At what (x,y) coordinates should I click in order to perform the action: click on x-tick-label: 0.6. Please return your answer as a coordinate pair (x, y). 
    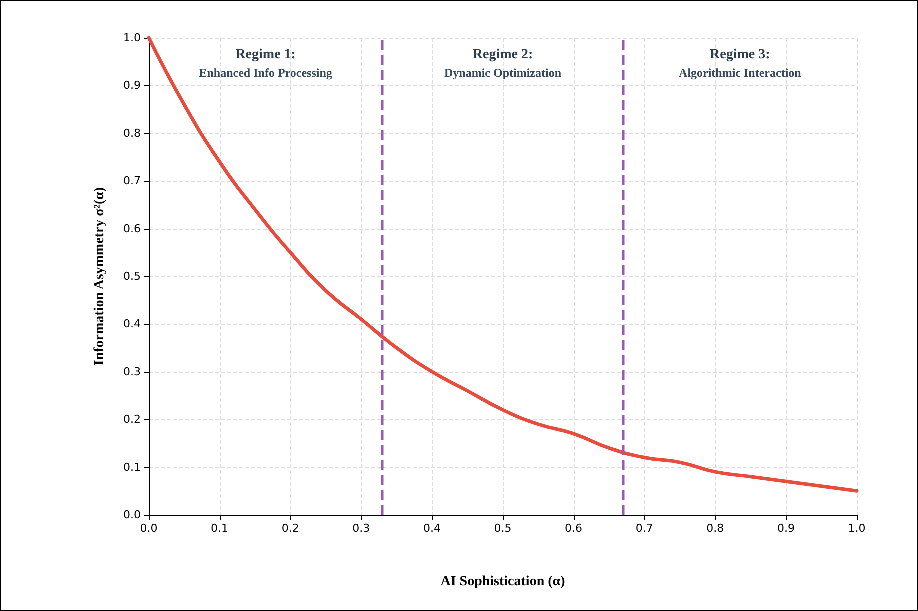
    Looking at the image, I should click on (574, 528).